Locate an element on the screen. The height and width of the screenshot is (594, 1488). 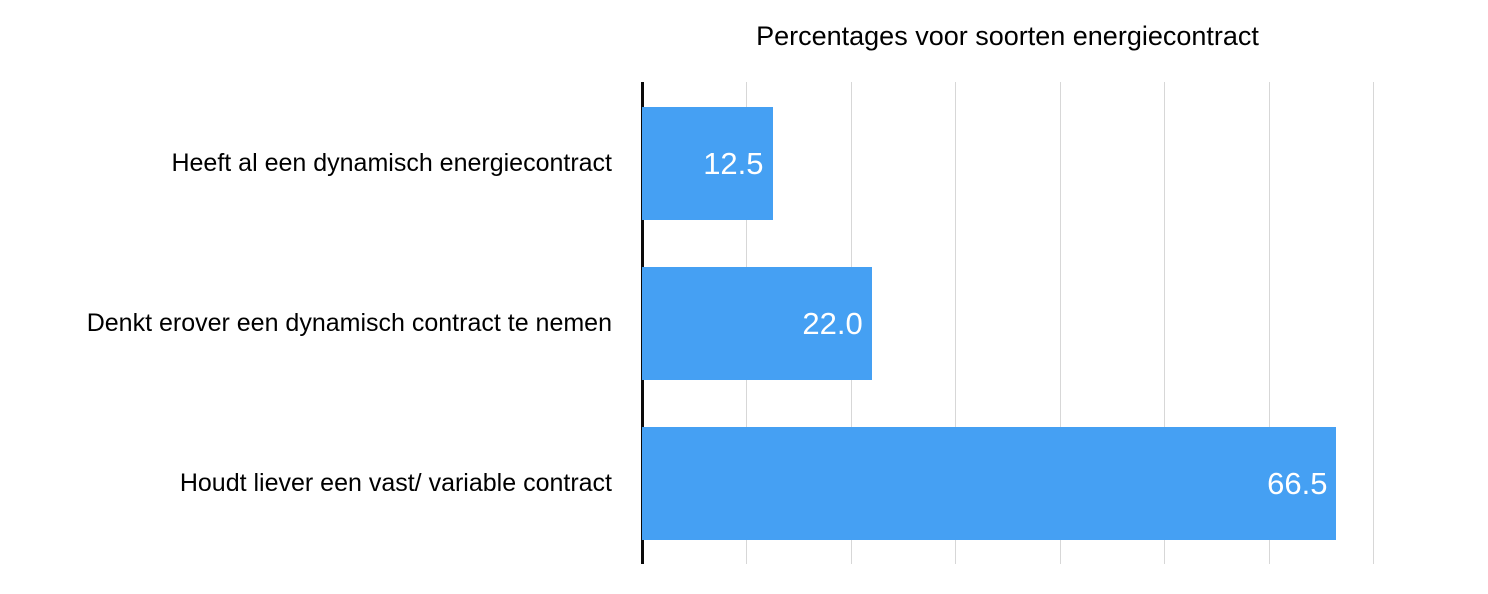
bar: 22.0 is located at coordinates (757, 323).